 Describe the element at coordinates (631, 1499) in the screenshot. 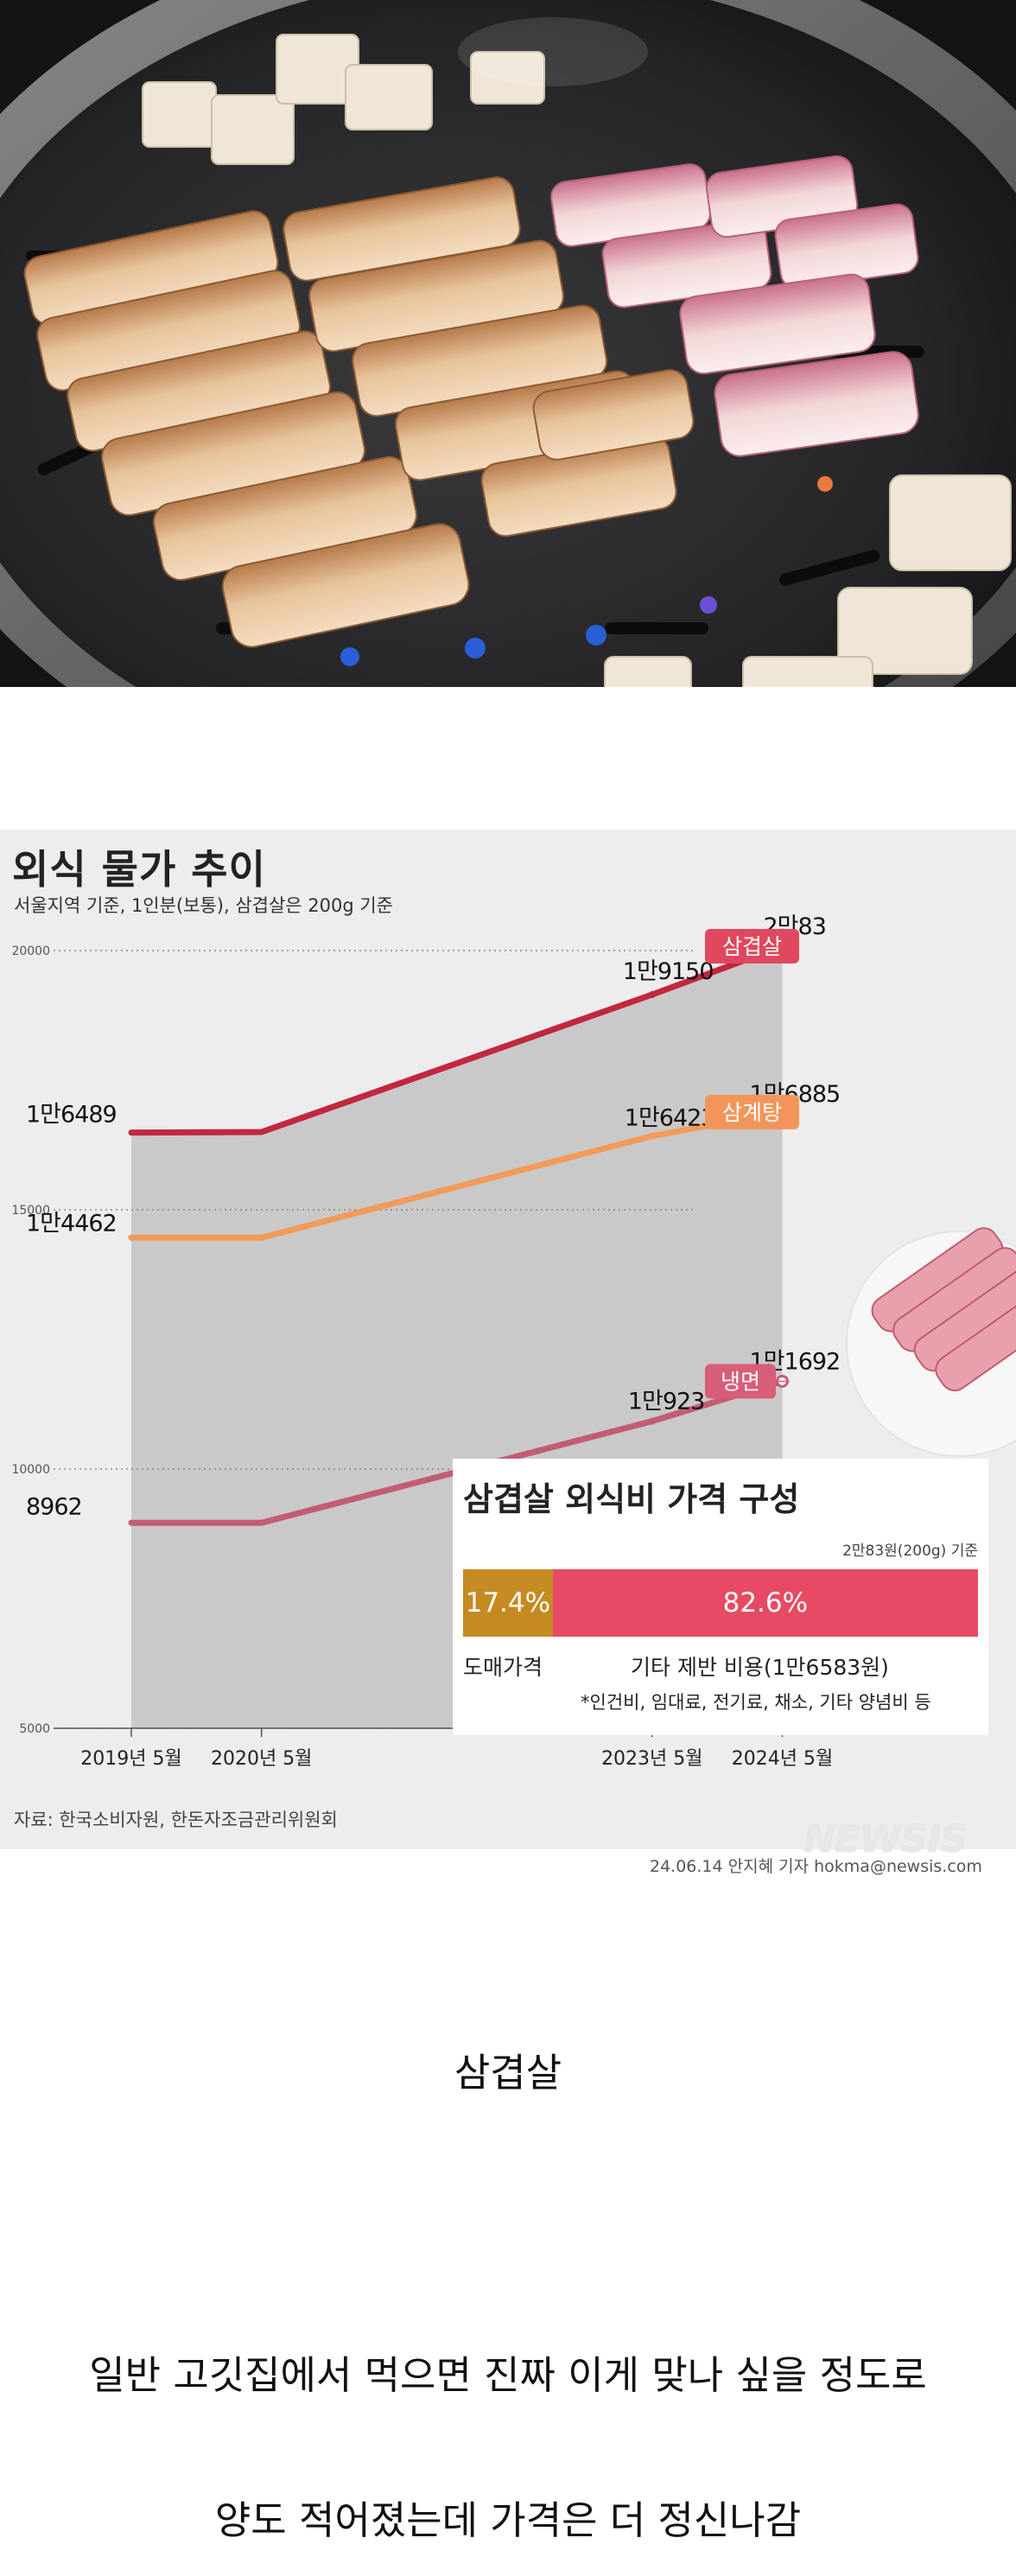

I see `composition-title: 삼겹살 외식비 가격 구성` at that location.